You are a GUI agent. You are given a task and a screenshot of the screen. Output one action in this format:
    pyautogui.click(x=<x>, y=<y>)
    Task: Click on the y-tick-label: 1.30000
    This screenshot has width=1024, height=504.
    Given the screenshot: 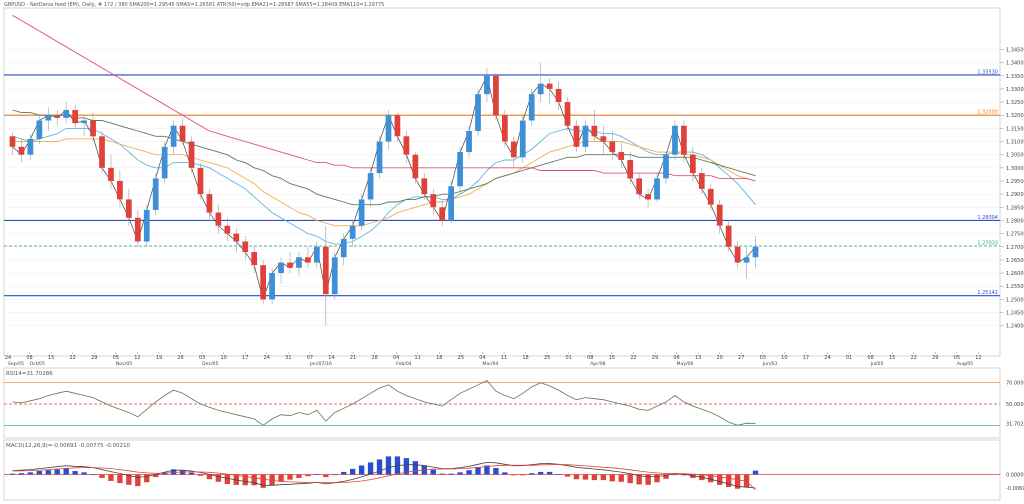 What is the action you would take?
    pyautogui.click(x=1015, y=169)
    